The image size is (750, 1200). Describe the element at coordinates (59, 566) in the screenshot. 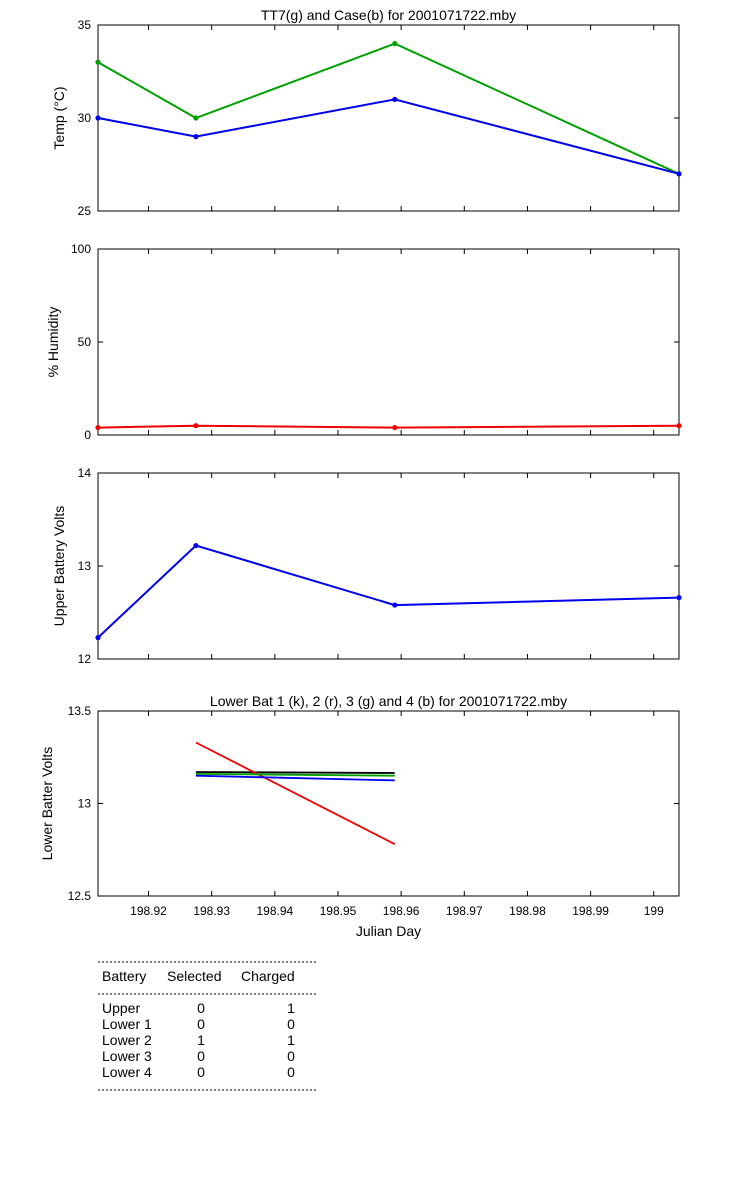

I see `y-axis-label: Upper Battery Volts` at that location.